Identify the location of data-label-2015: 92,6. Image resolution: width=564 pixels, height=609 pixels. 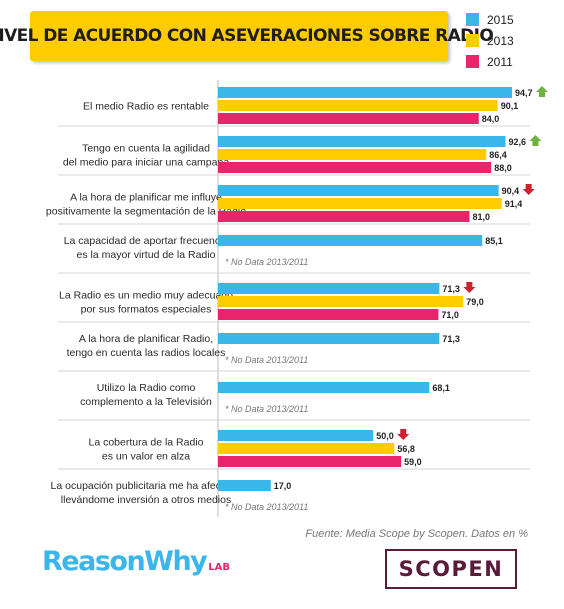
(517, 142).